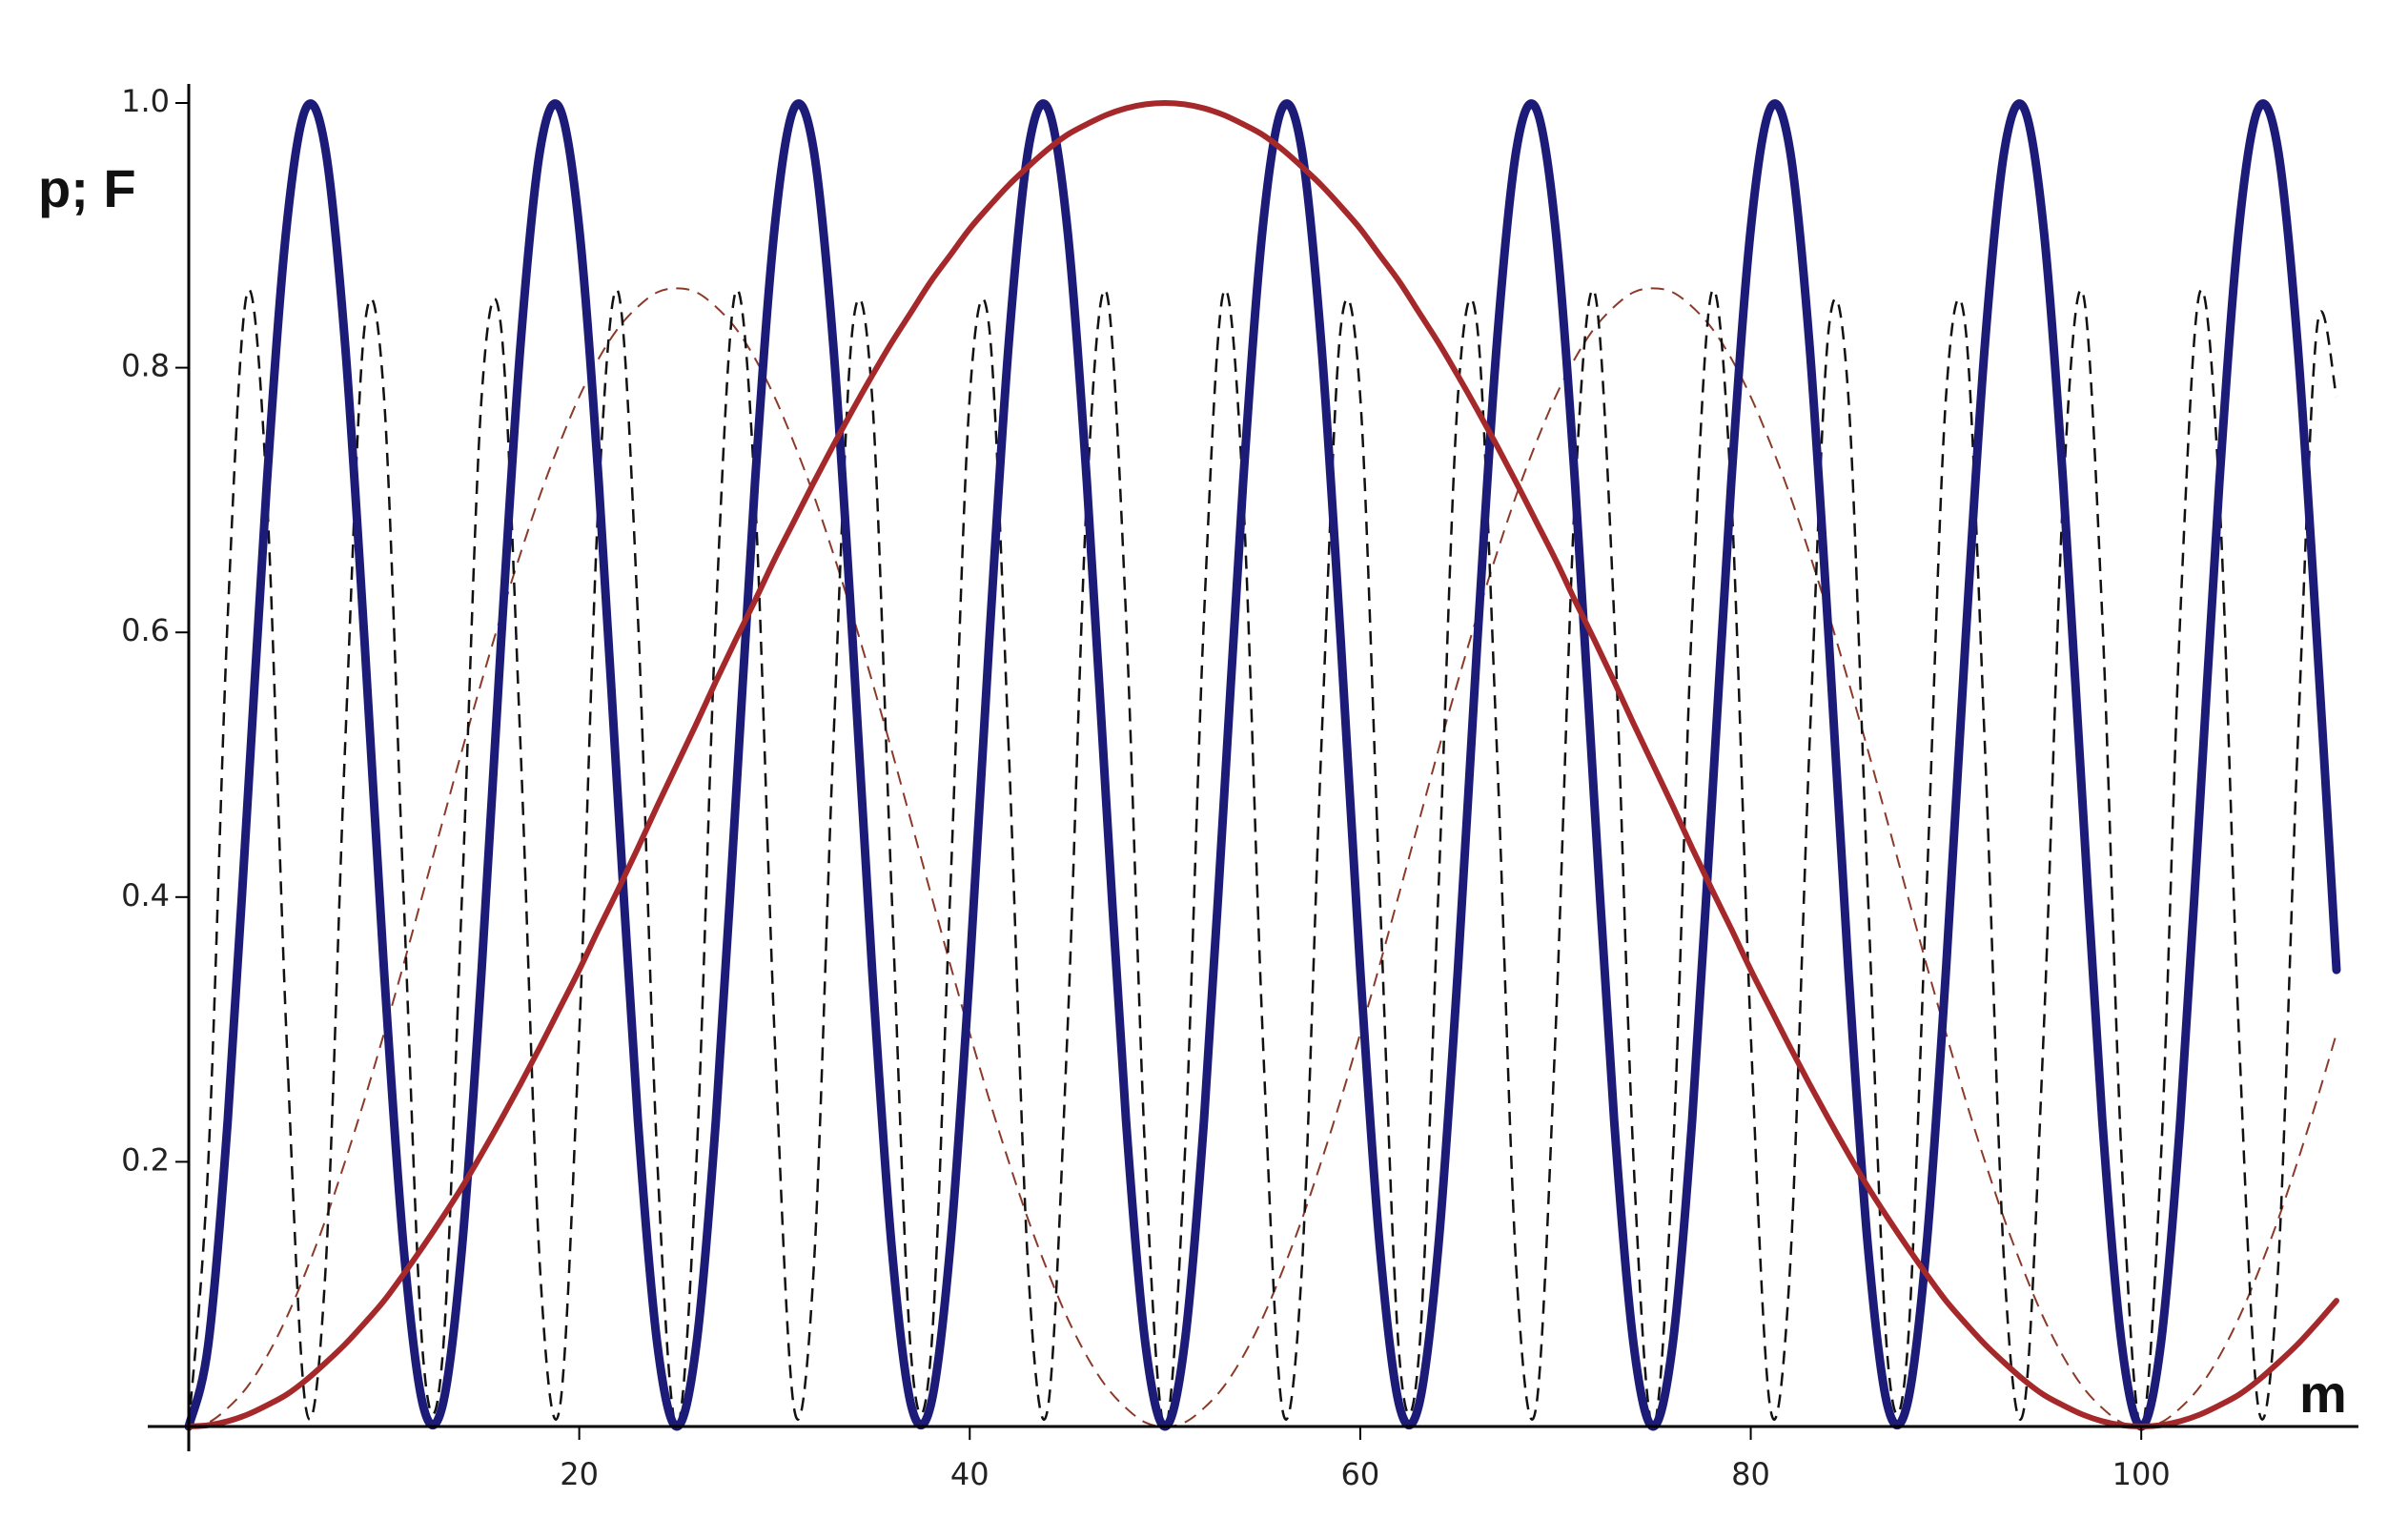 This screenshot has height=1519, width=2408. What do you see at coordinates (970, 1474) in the screenshot?
I see `x-tick-label: 40` at bounding box center [970, 1474].